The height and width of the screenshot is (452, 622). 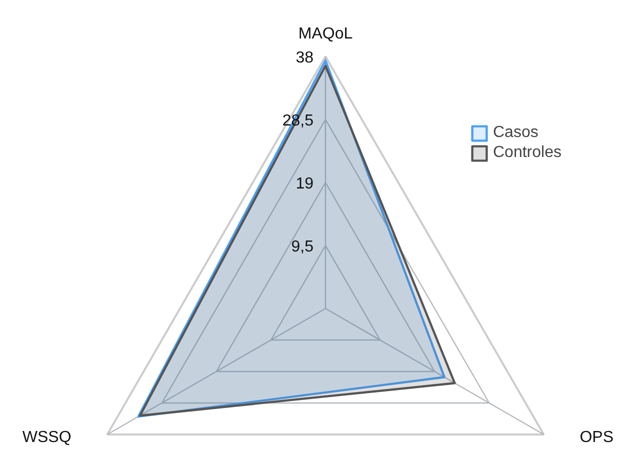 I want to click on y-tick-label: 9,5, so click(x=302, y=247).